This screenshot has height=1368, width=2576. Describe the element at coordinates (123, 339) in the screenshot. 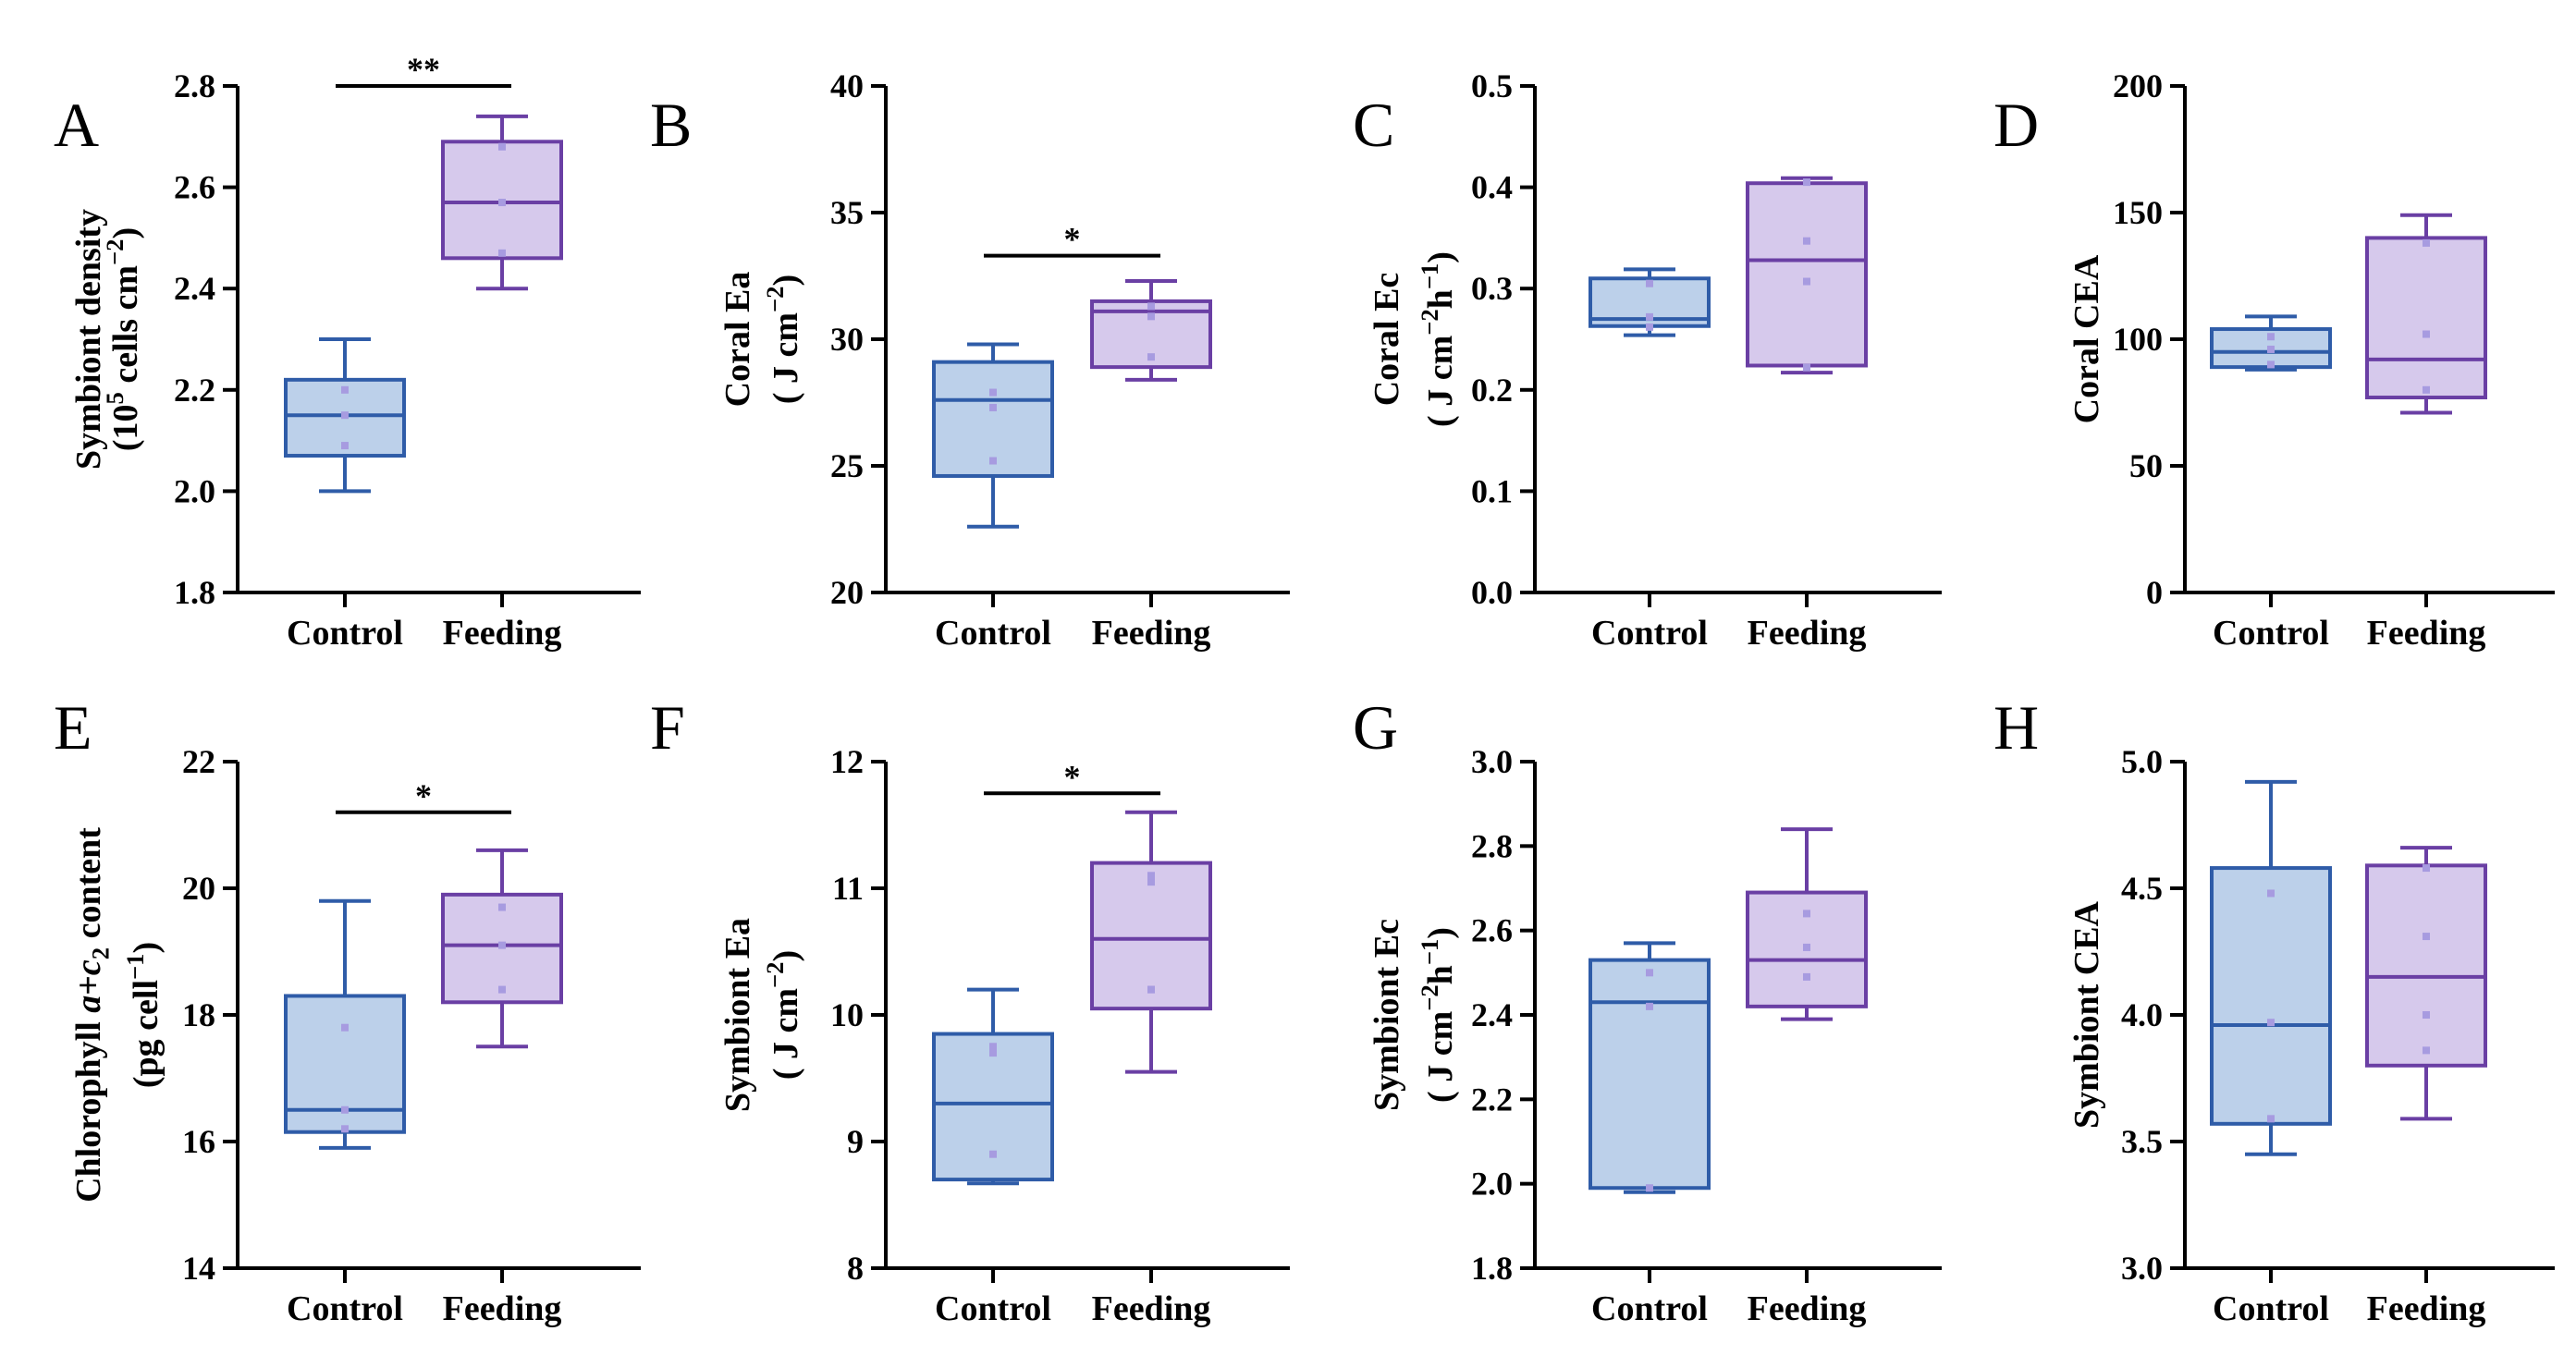

I see `y-axis-label-units: (105 cells cm−2)` at that location.